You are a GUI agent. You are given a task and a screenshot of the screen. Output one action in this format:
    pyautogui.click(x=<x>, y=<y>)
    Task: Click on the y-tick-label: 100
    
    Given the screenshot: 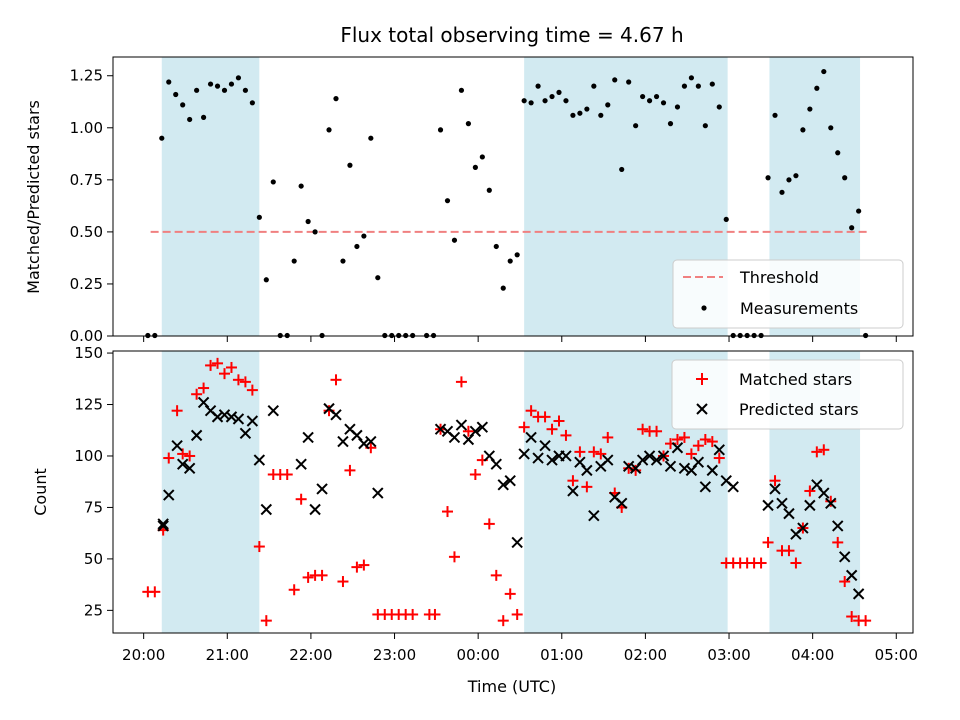 What is the action you would take?
    pyautogui.click(x=88, y=456)
    